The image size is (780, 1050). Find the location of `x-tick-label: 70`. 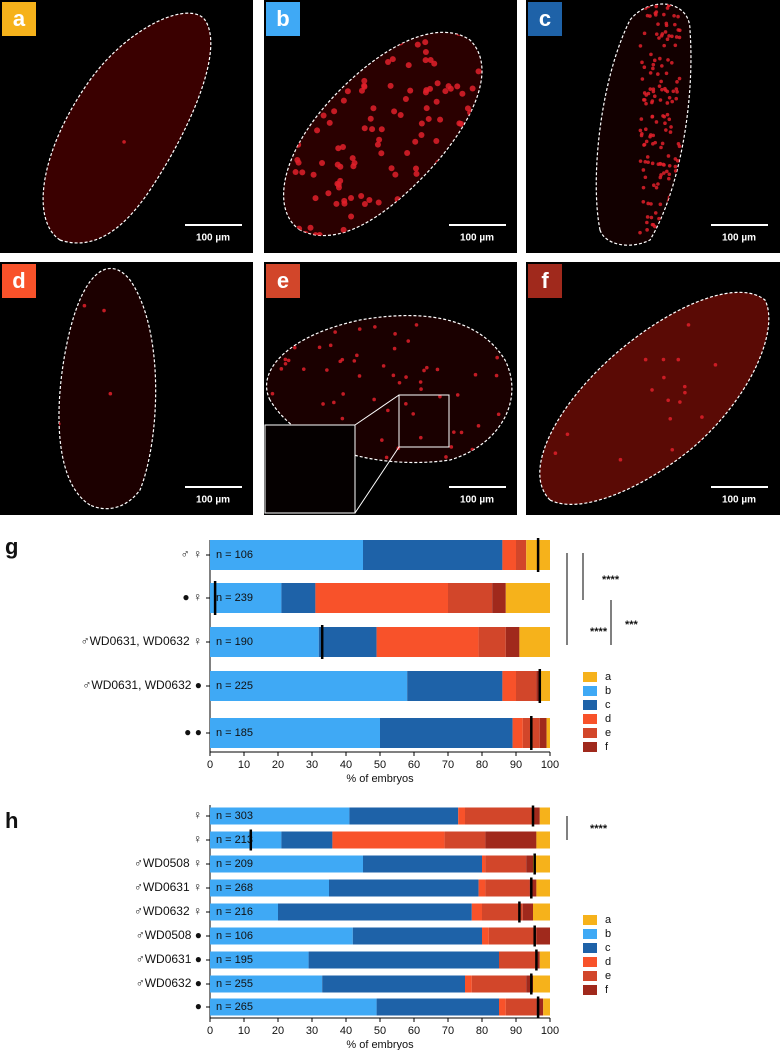

x-tick-label: 70 is located at coordinates (448, 1031).